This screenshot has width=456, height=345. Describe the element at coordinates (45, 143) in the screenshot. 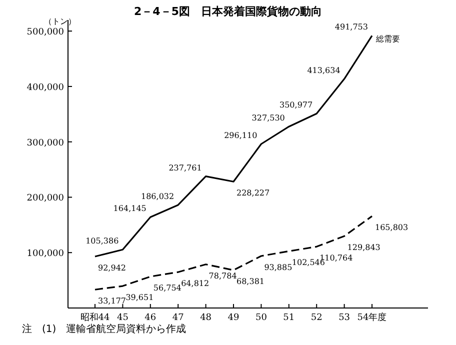

I see `y-tick-label: 300,000` at that location.